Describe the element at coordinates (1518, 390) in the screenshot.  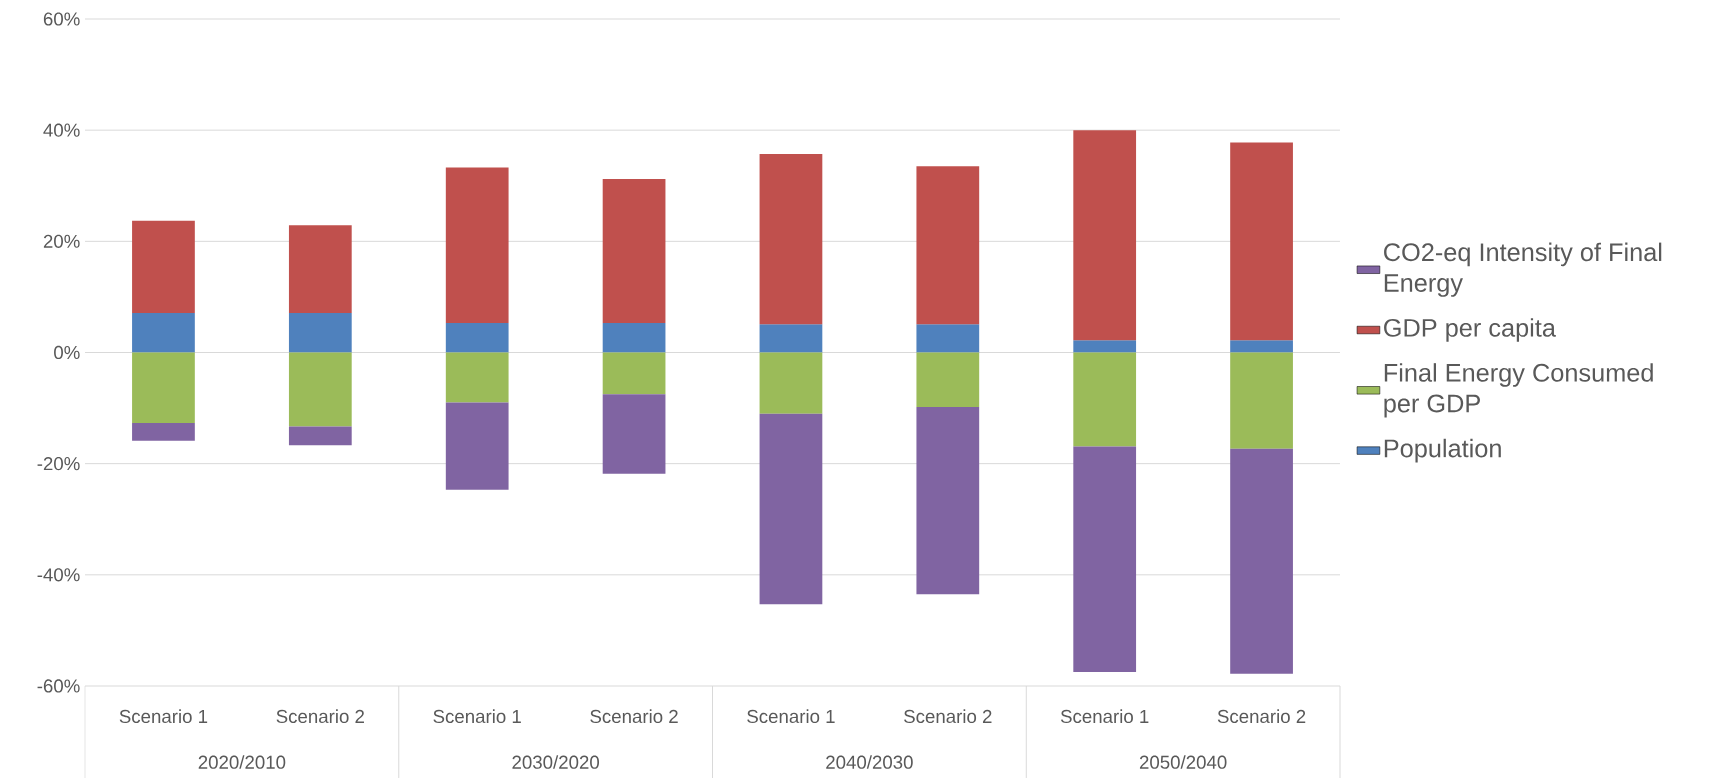
I see `legend-label: Final Energy Consumed per GDP` at that location.